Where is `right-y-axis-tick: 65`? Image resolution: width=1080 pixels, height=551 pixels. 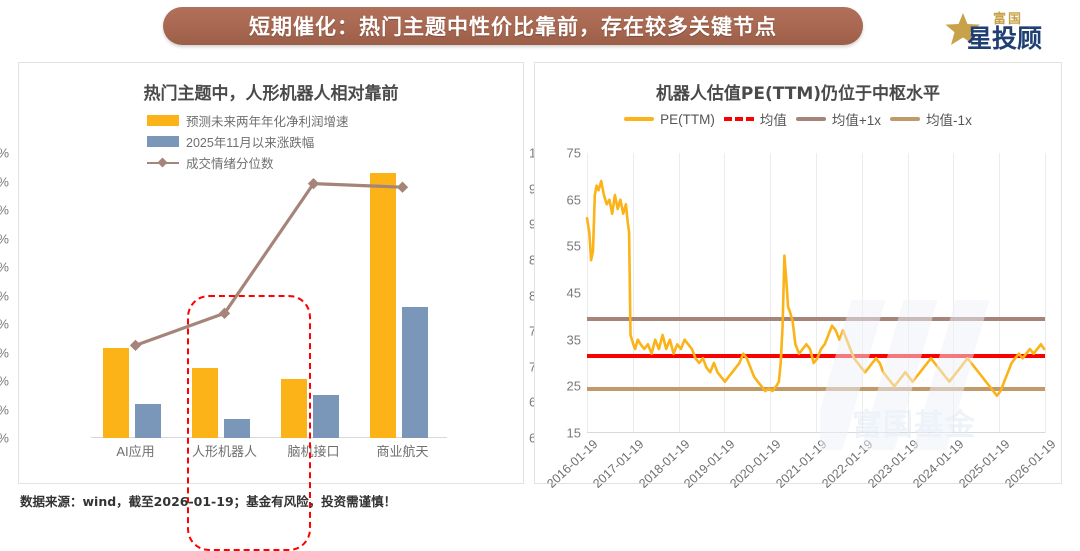 right-y-axis-tick: 65 is located at coordinates (573, 200).